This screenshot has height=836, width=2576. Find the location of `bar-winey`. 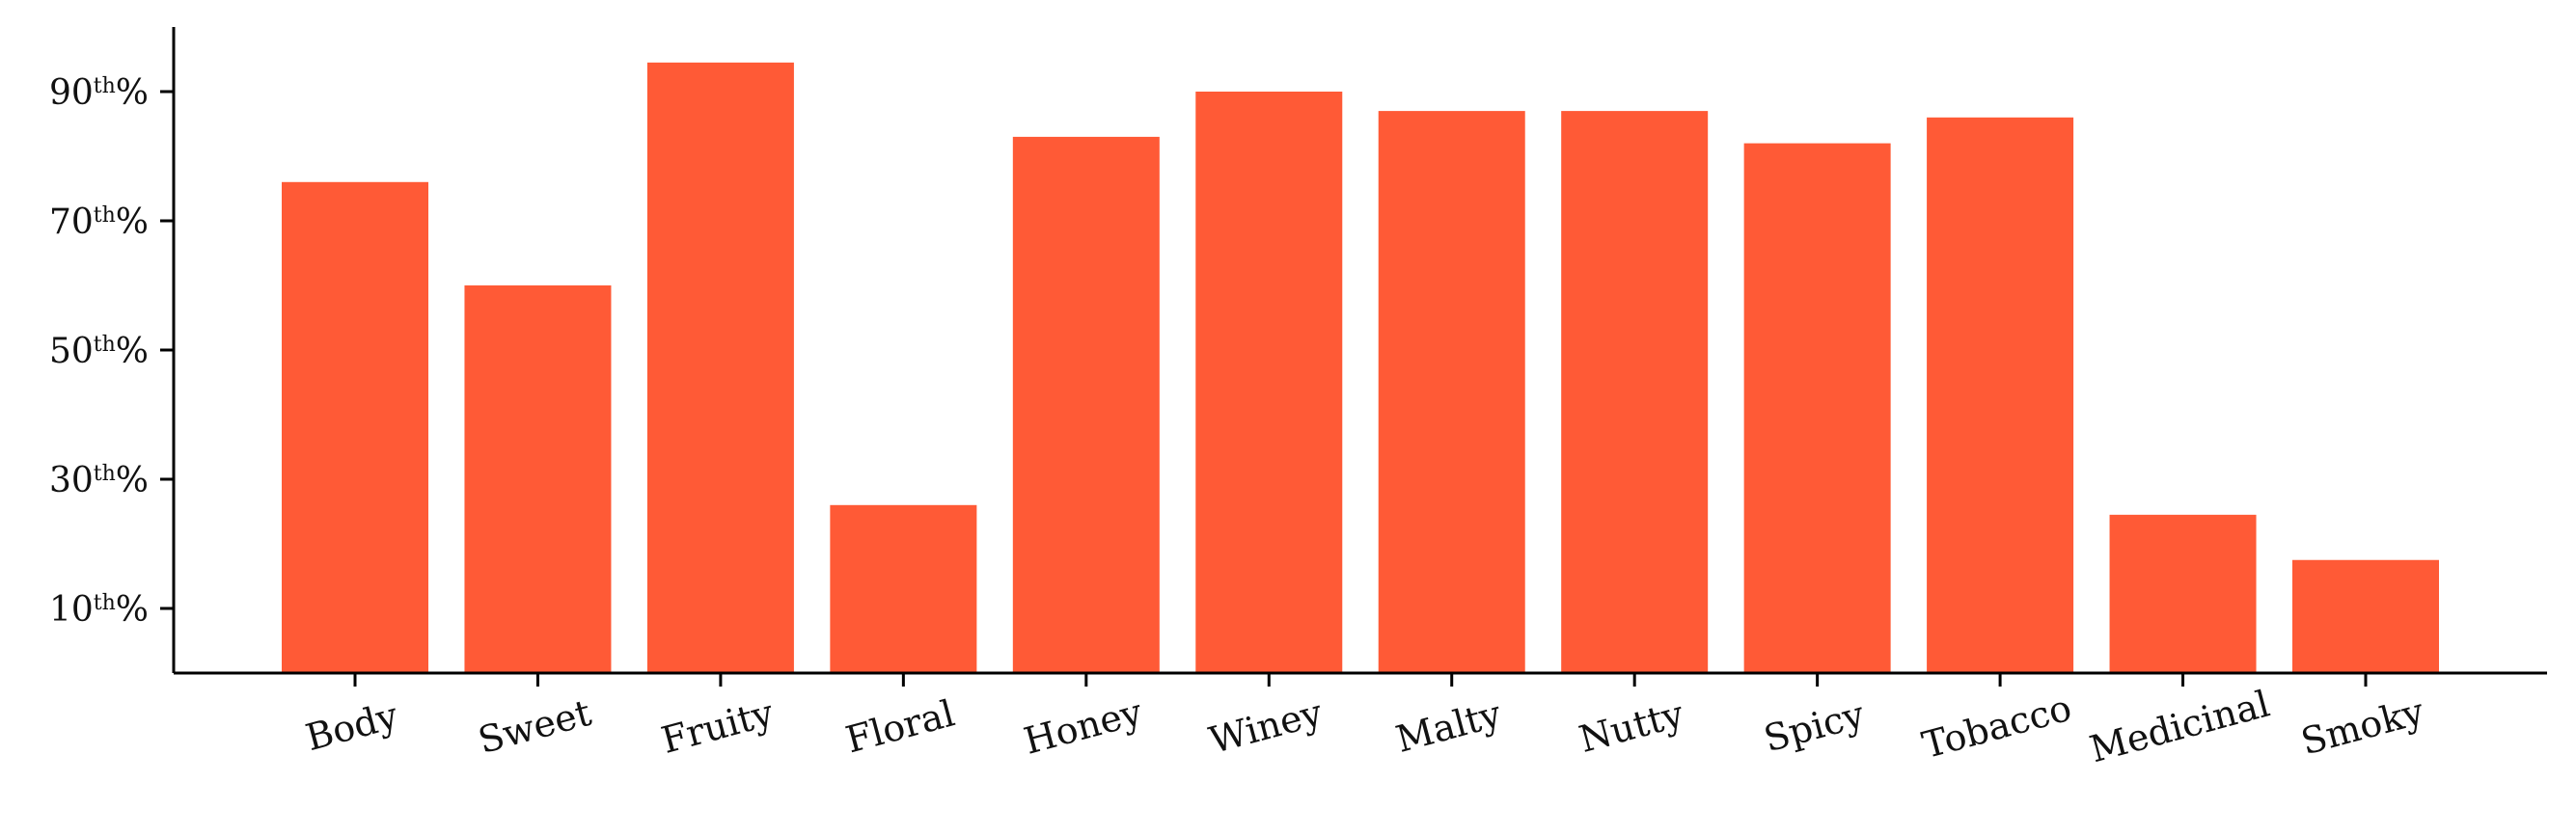

bar-winey is located at coordinates (1269, 382).